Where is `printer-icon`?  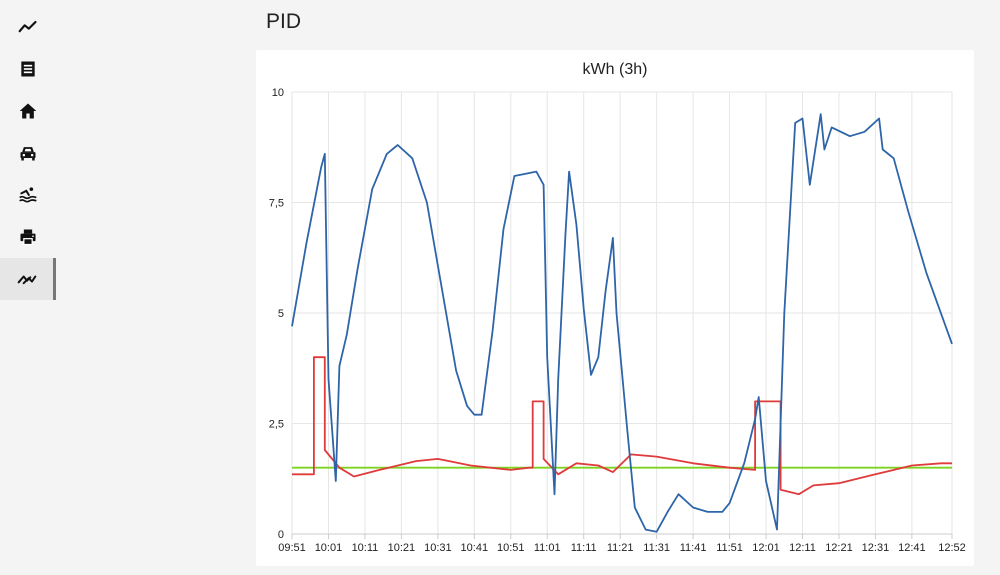
printer-icon is located at coordinates (28, 237).